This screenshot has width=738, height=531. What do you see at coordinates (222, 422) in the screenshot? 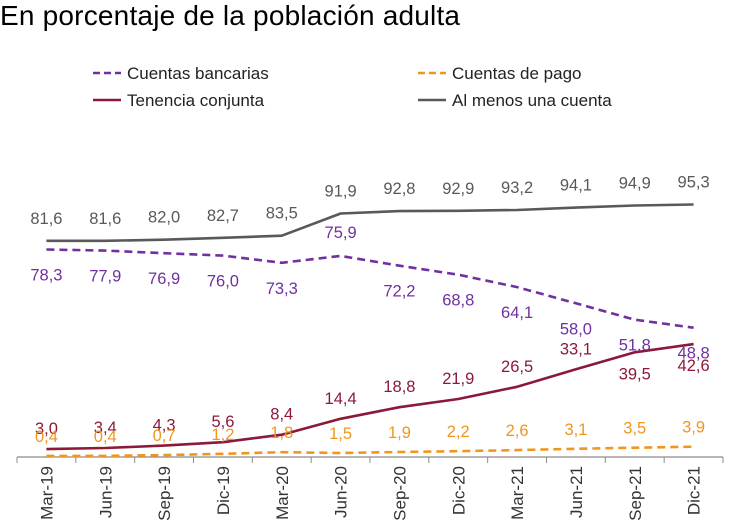
I see `data-label-tenencia-conjunta: 5,6` at bounding box center [222, 422].